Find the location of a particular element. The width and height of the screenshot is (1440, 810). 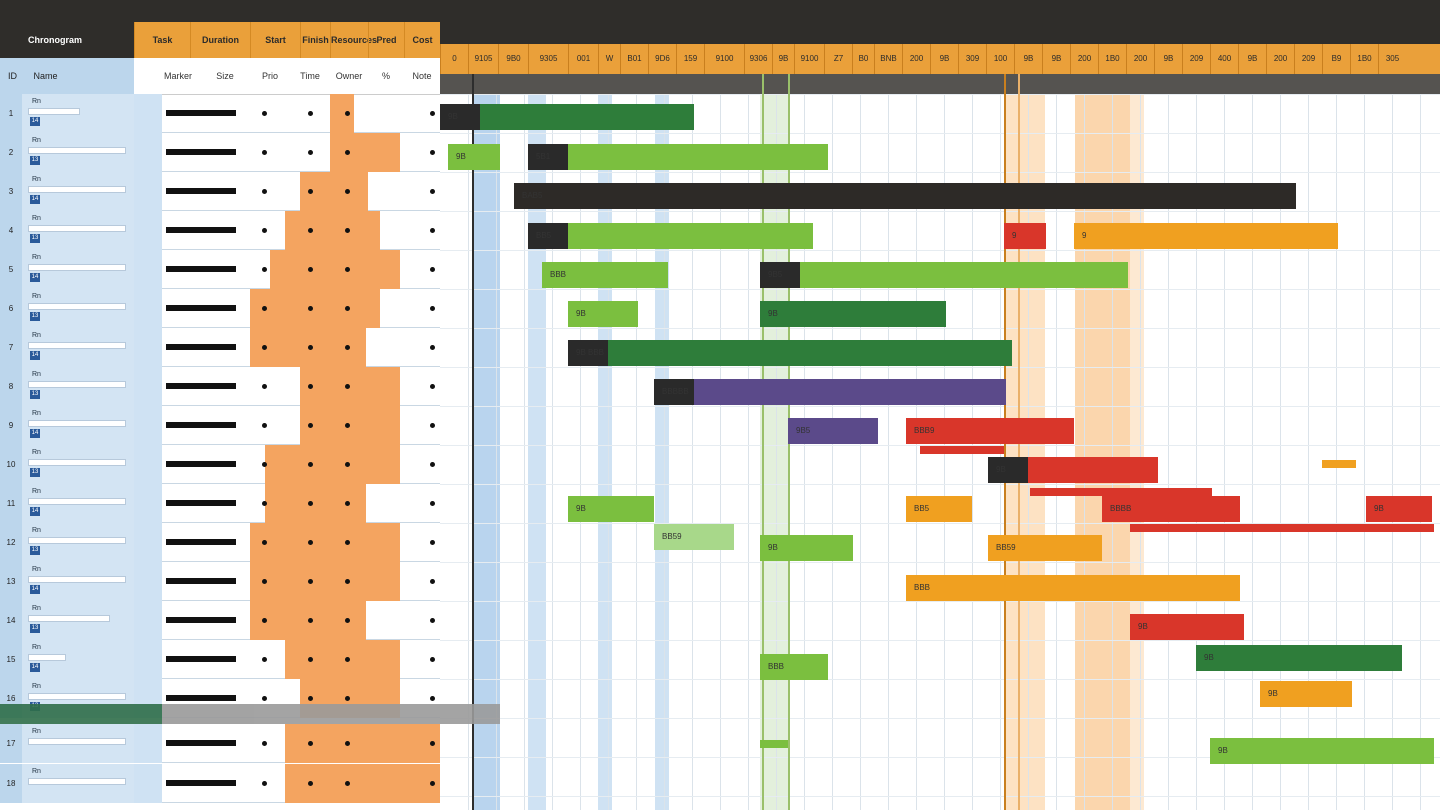

gantt-task-bar: BB5 is located at coordinates (939, 509).